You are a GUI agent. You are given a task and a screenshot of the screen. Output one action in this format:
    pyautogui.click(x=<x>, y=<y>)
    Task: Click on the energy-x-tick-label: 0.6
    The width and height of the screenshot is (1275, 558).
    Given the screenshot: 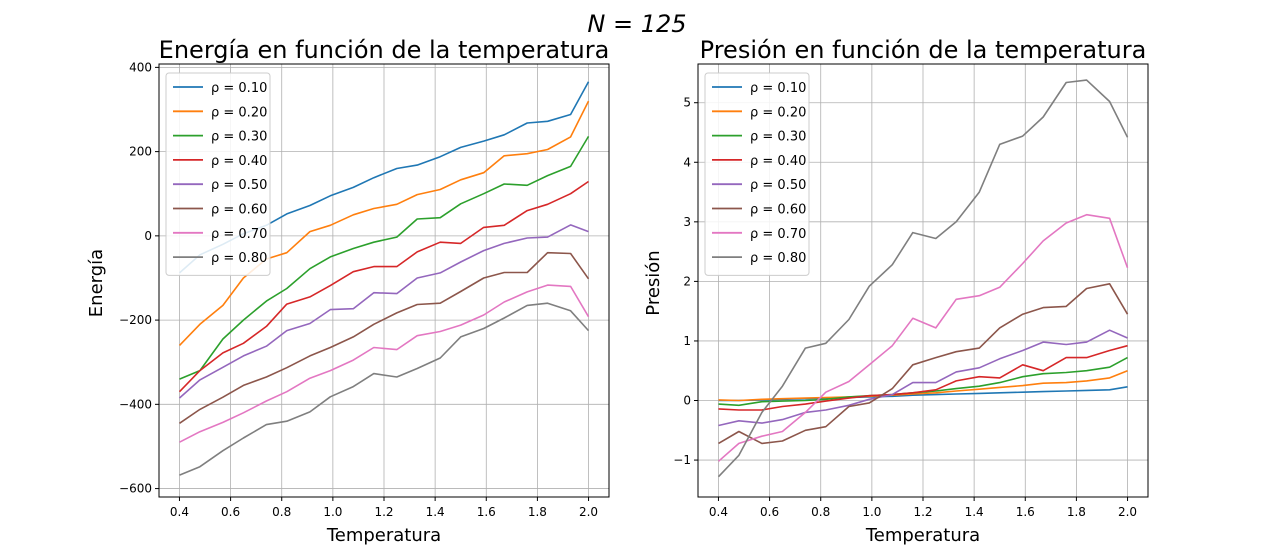 What is the action you would take?
    pyautogui.click(x=230, y=512)
    